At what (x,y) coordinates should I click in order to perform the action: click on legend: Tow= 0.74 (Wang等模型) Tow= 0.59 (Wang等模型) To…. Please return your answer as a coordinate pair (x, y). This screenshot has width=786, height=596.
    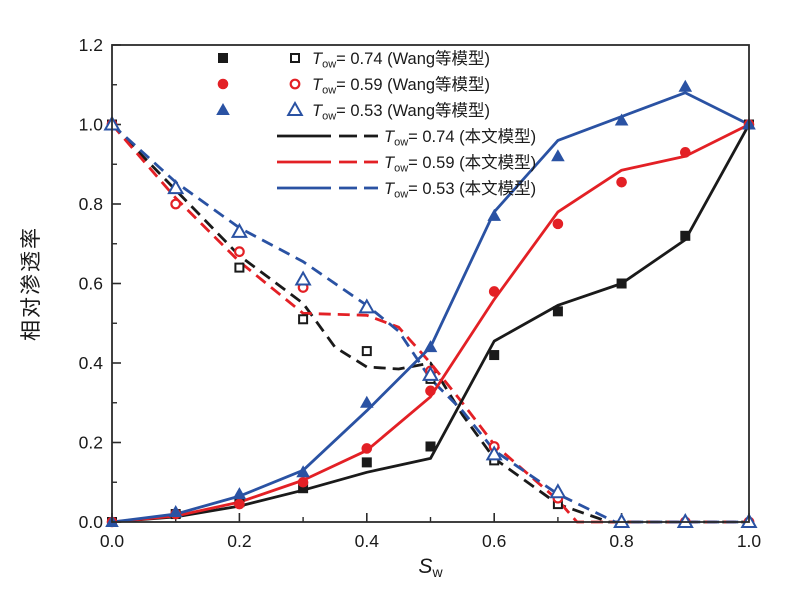
    Looking at the image, I should click on (376, 125).